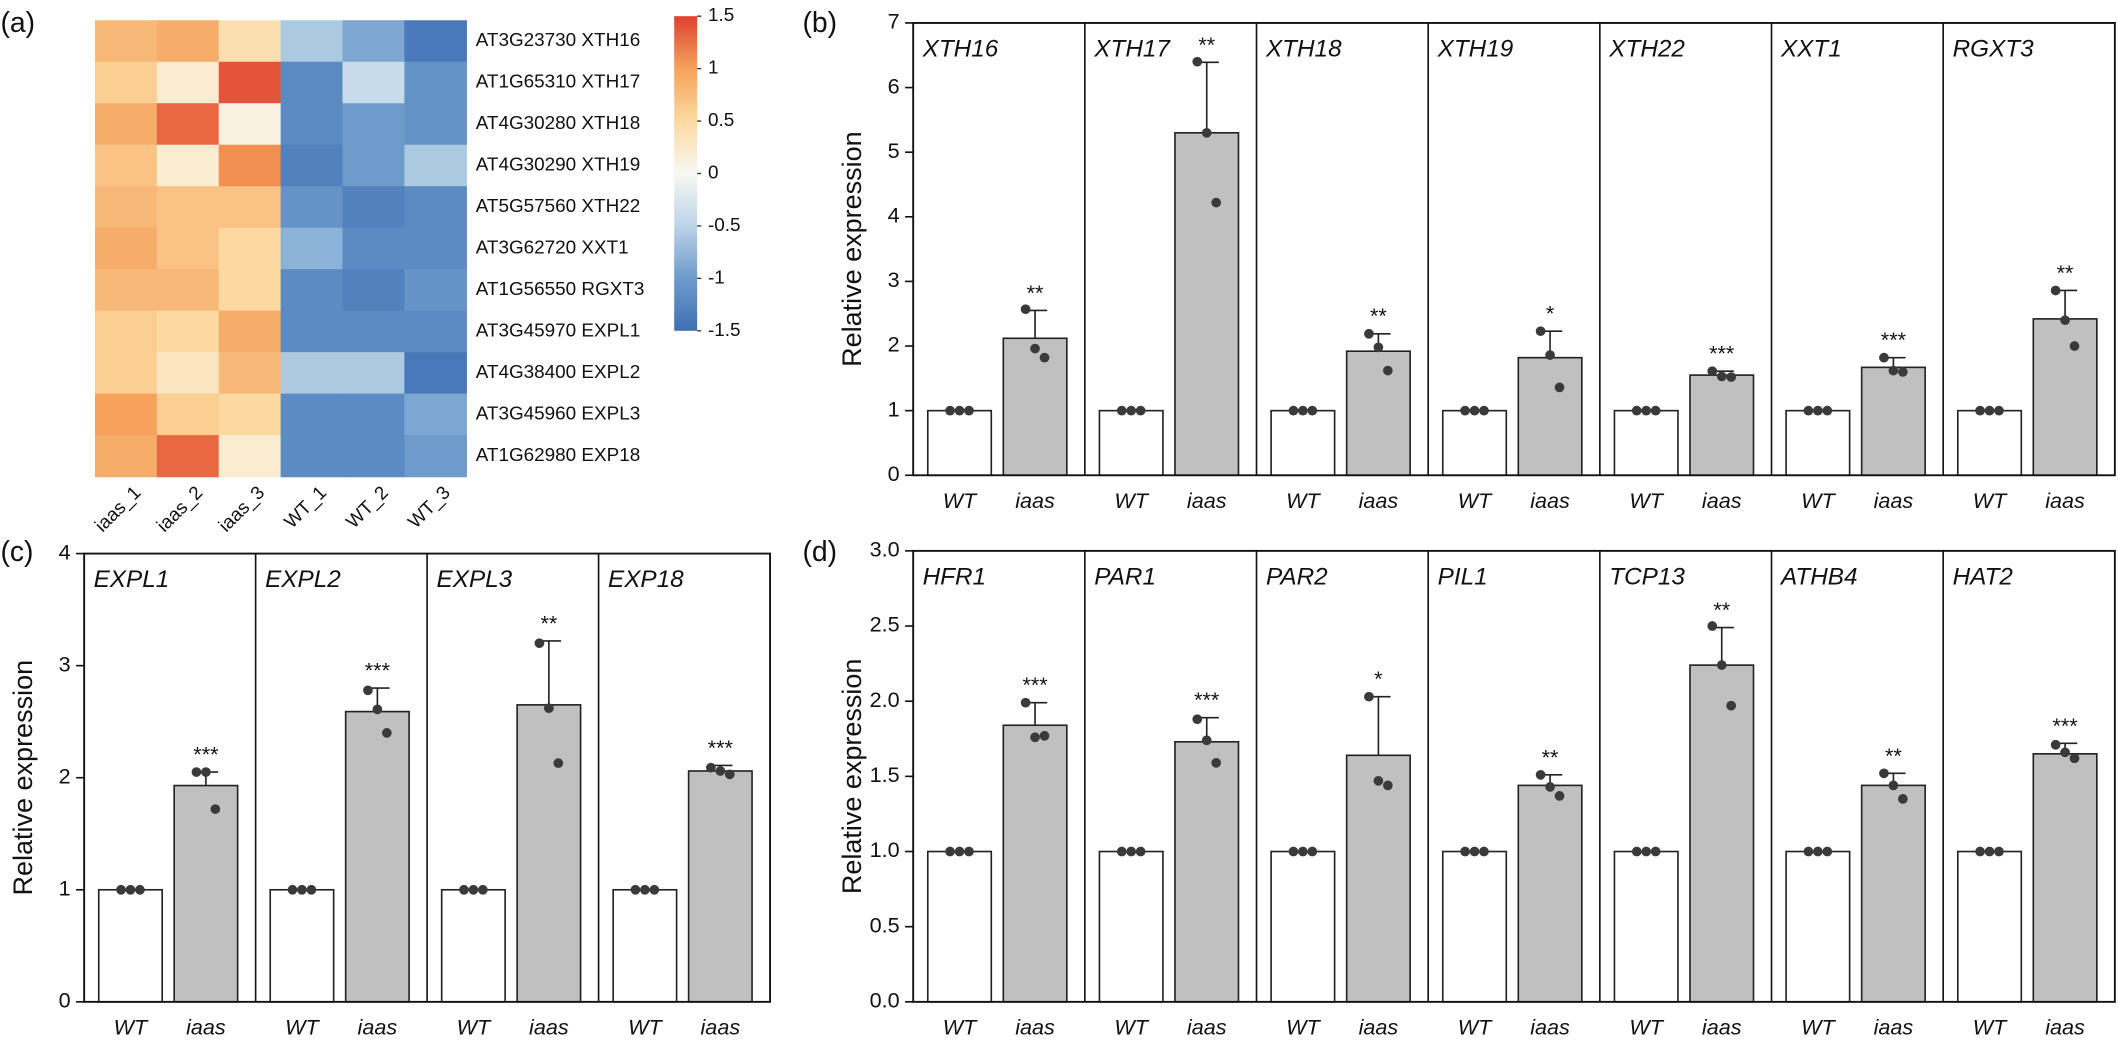  What do you see at coordinates (180, 509) in the screenshot?
I see `column-label: iaas_2` at bounding box center [180, 509].